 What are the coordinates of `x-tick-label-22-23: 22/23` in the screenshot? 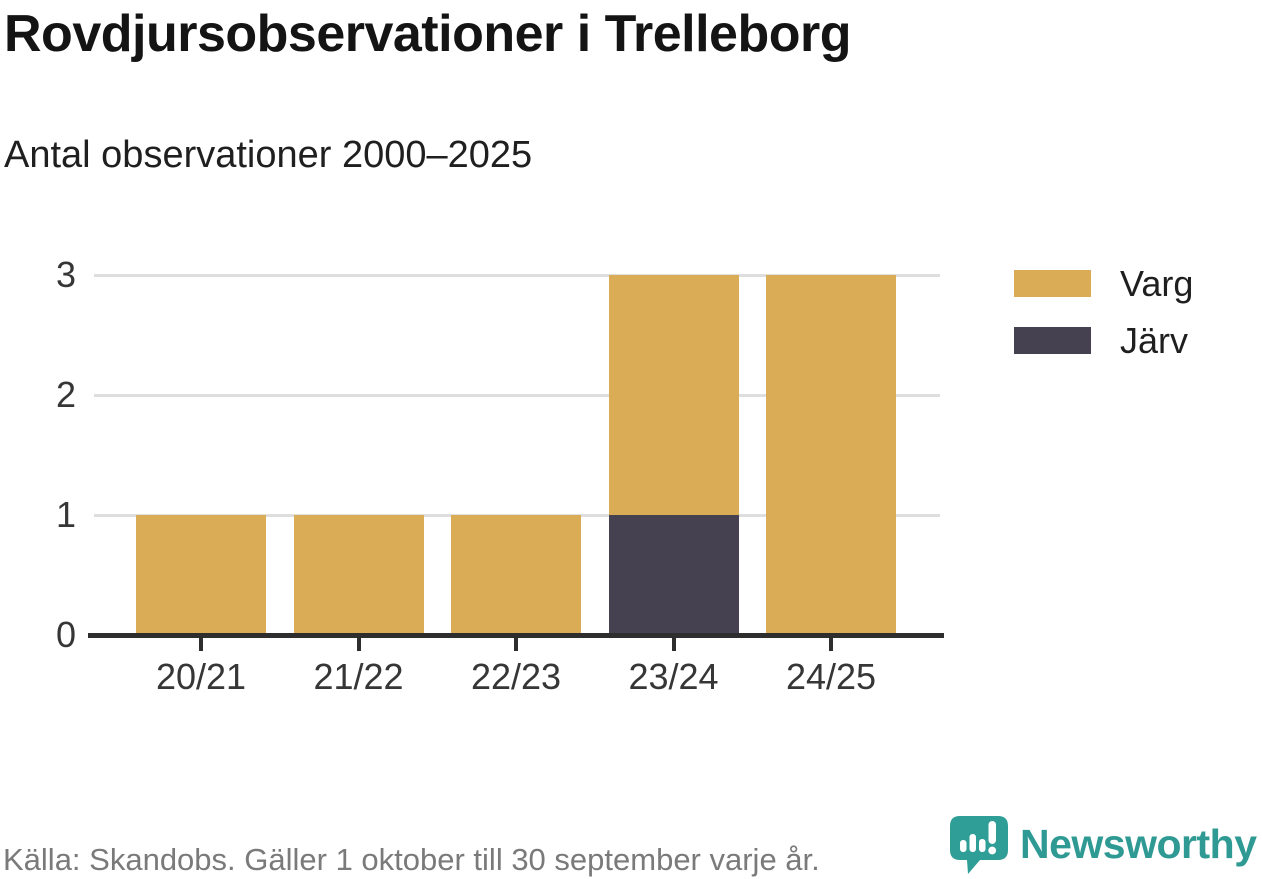 It's located at (516, 676).